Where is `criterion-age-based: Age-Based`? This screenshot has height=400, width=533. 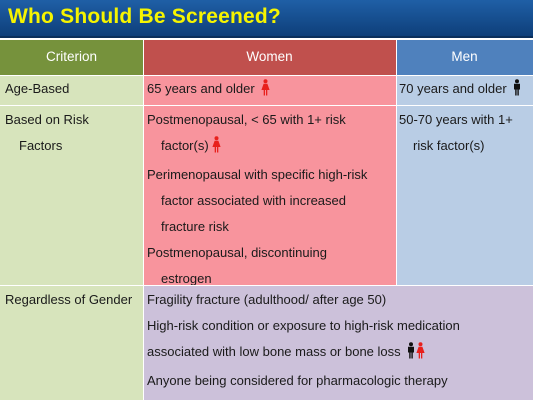 criterion-age-based: Age-Based is located at coordinates (71, 90).